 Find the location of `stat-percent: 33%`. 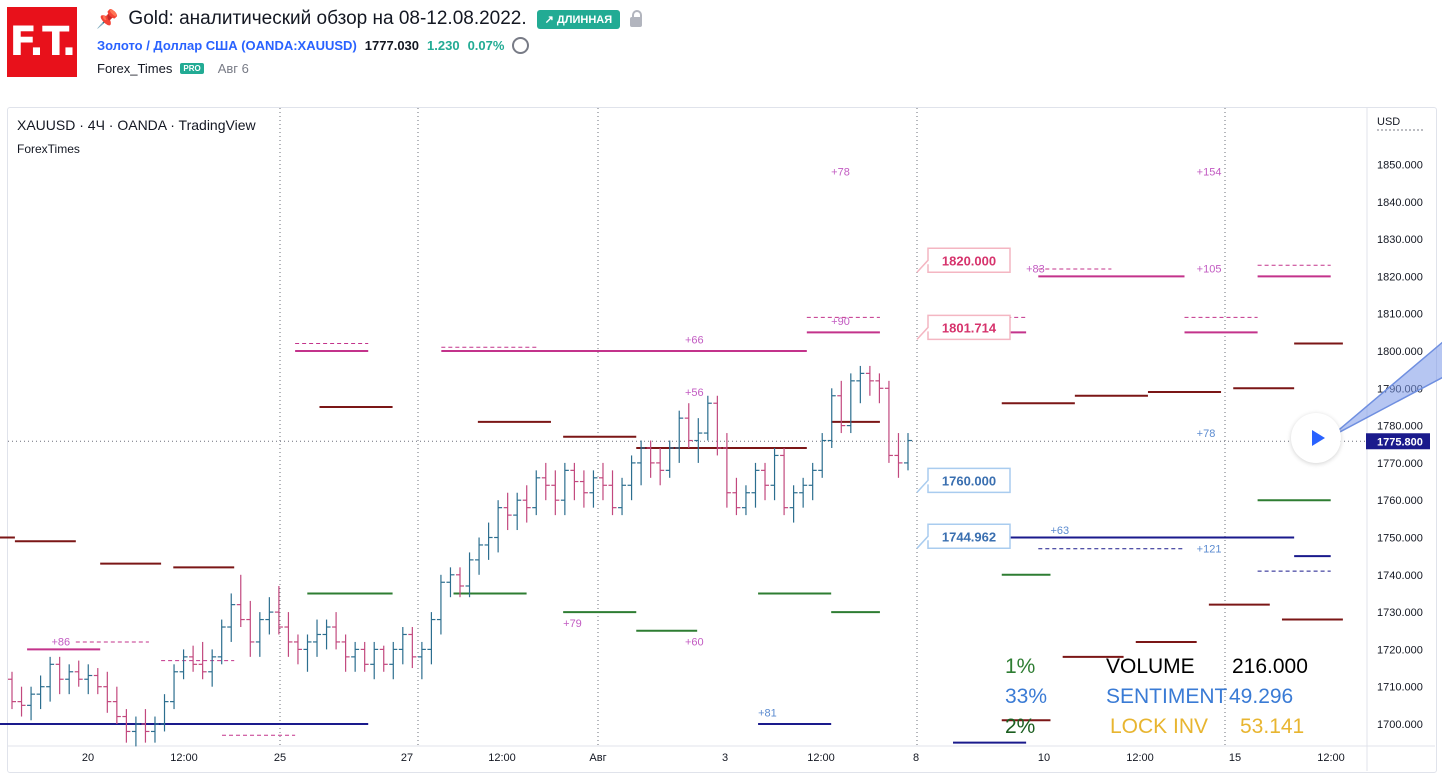

stat-percent: 33% is located at coordinates (1026, 696).